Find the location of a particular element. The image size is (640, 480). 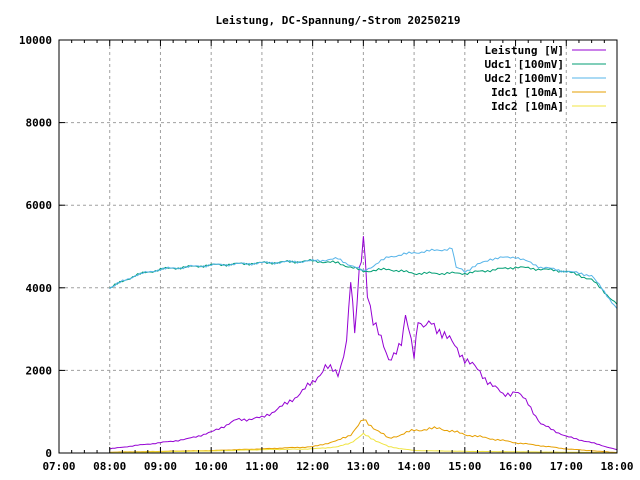

x-tick-label: 18:00 is located at coordinates (616, 466).